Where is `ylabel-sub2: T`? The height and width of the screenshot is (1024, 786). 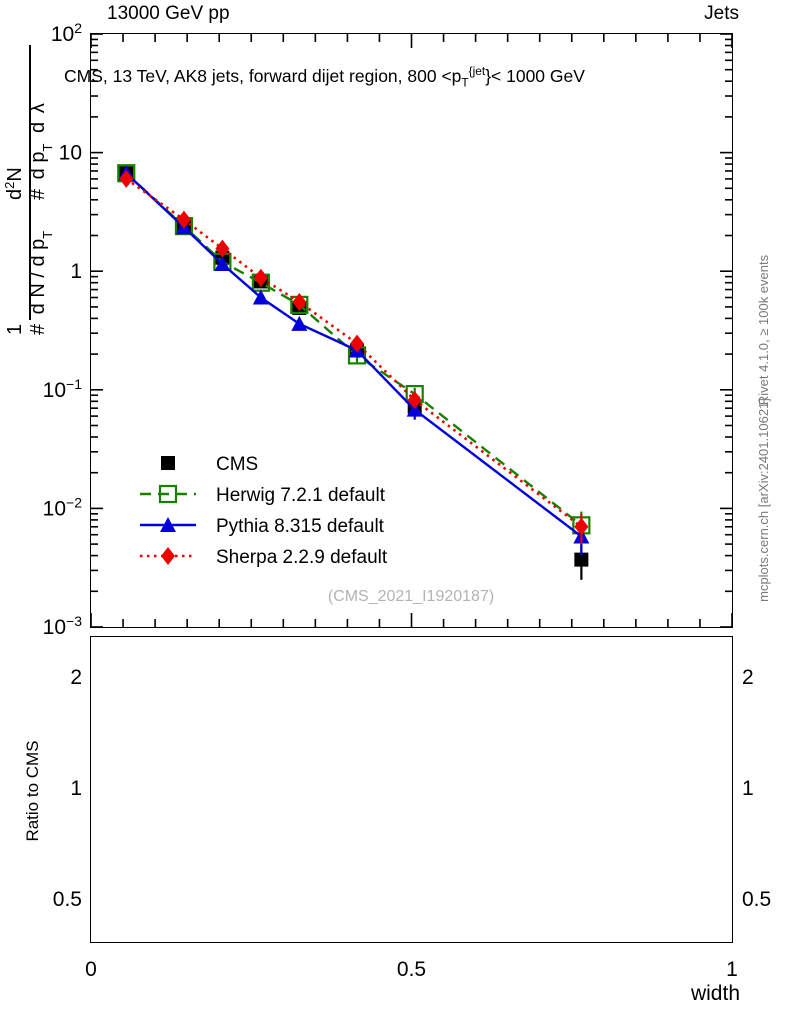
ylabel-sub2: T is located at coordinates (47, 148).